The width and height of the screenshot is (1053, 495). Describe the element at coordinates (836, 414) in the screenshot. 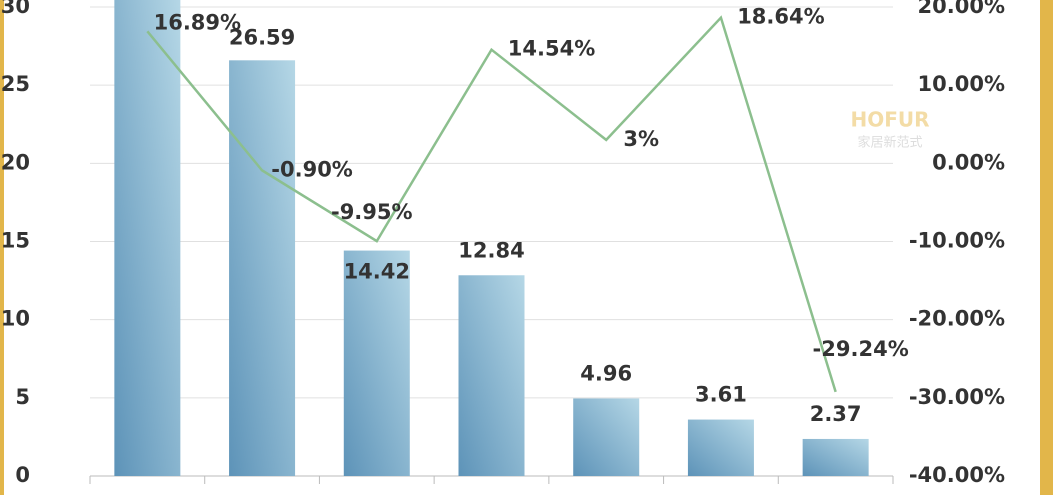

I see `bar-value-label: 2.37` at that location.